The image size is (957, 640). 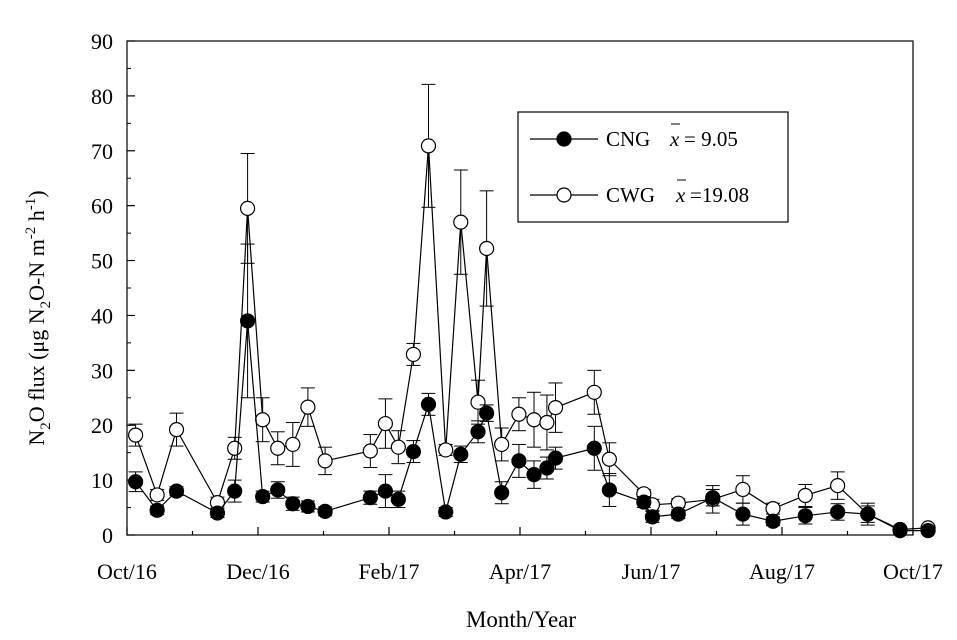 What do you see at coordinates (521, 619) in the screenshot?
I see `x-axis-label: Month/Year` at bounding box center [521, 619].